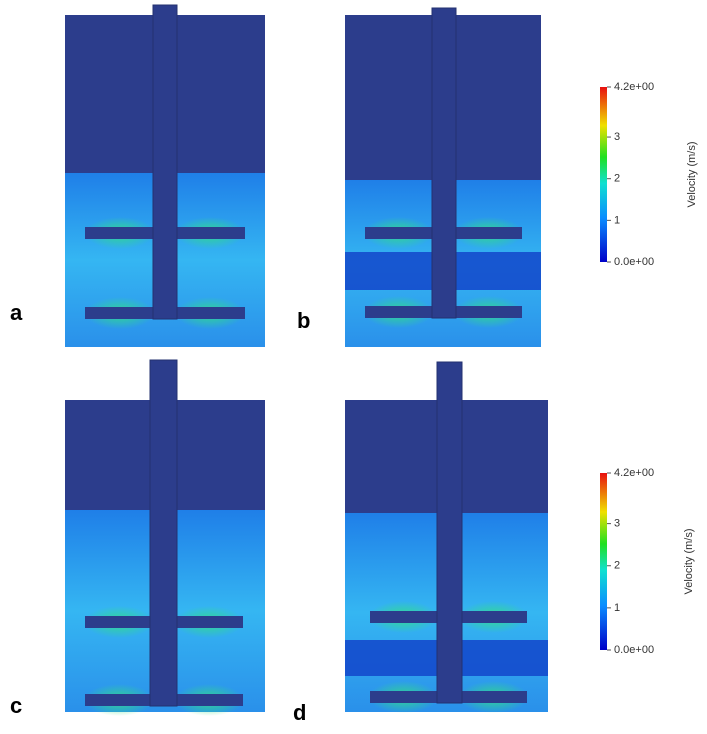  I want to click on panel-label: d, so click(299, 712).